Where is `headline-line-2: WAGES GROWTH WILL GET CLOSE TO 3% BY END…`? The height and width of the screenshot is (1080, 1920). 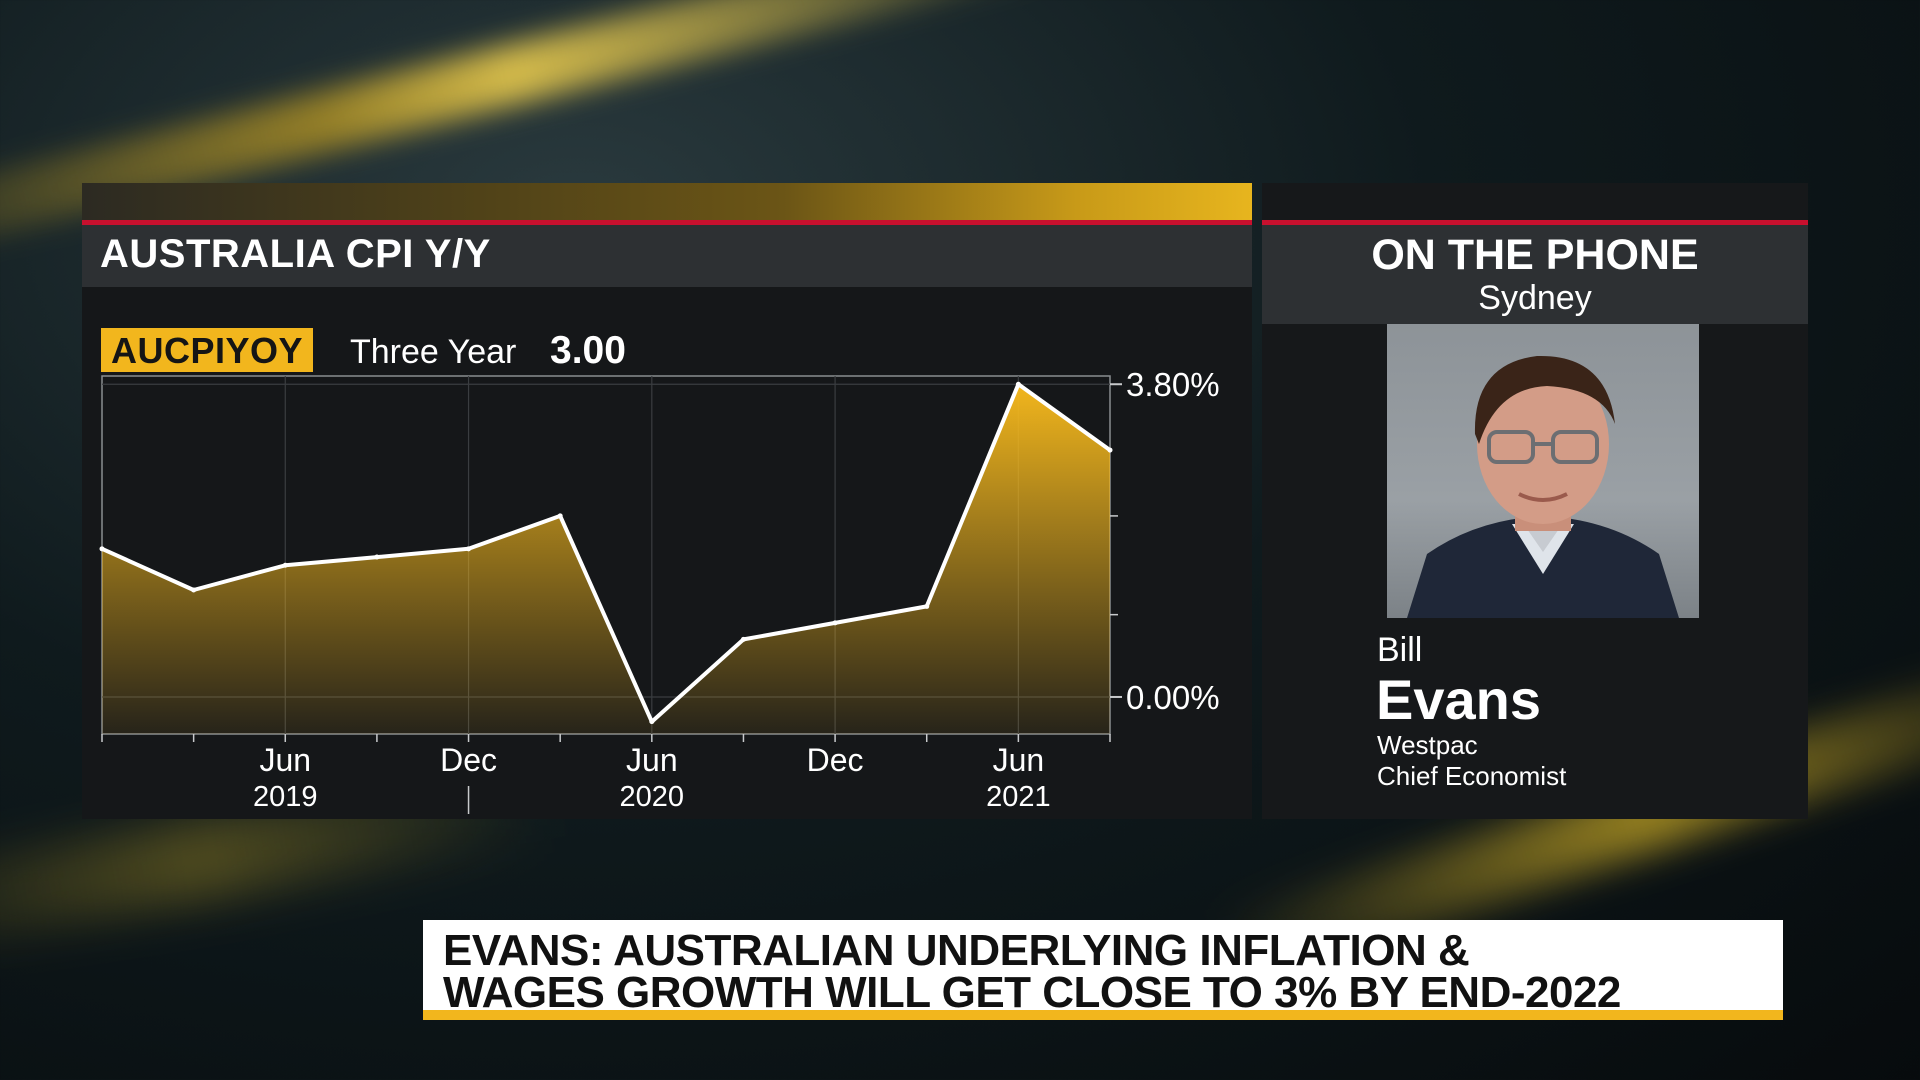
headline-line-2: WAGES GROWTH WILL GET CLOSE TO 3% BY END… is located at coordinates (1032, 992).